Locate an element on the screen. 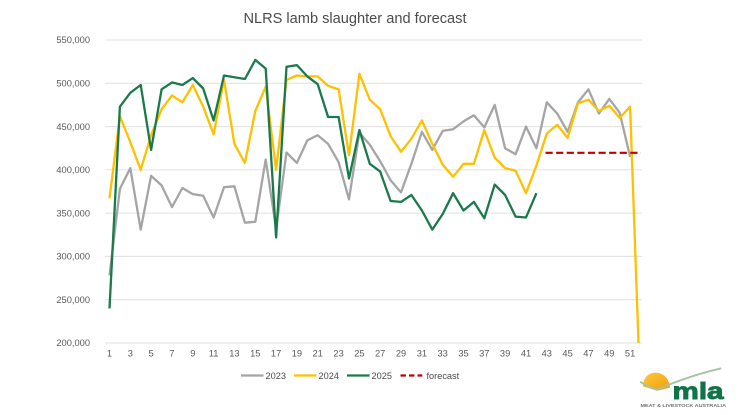  svg-text: 7 is located at coordinates (171, 354).